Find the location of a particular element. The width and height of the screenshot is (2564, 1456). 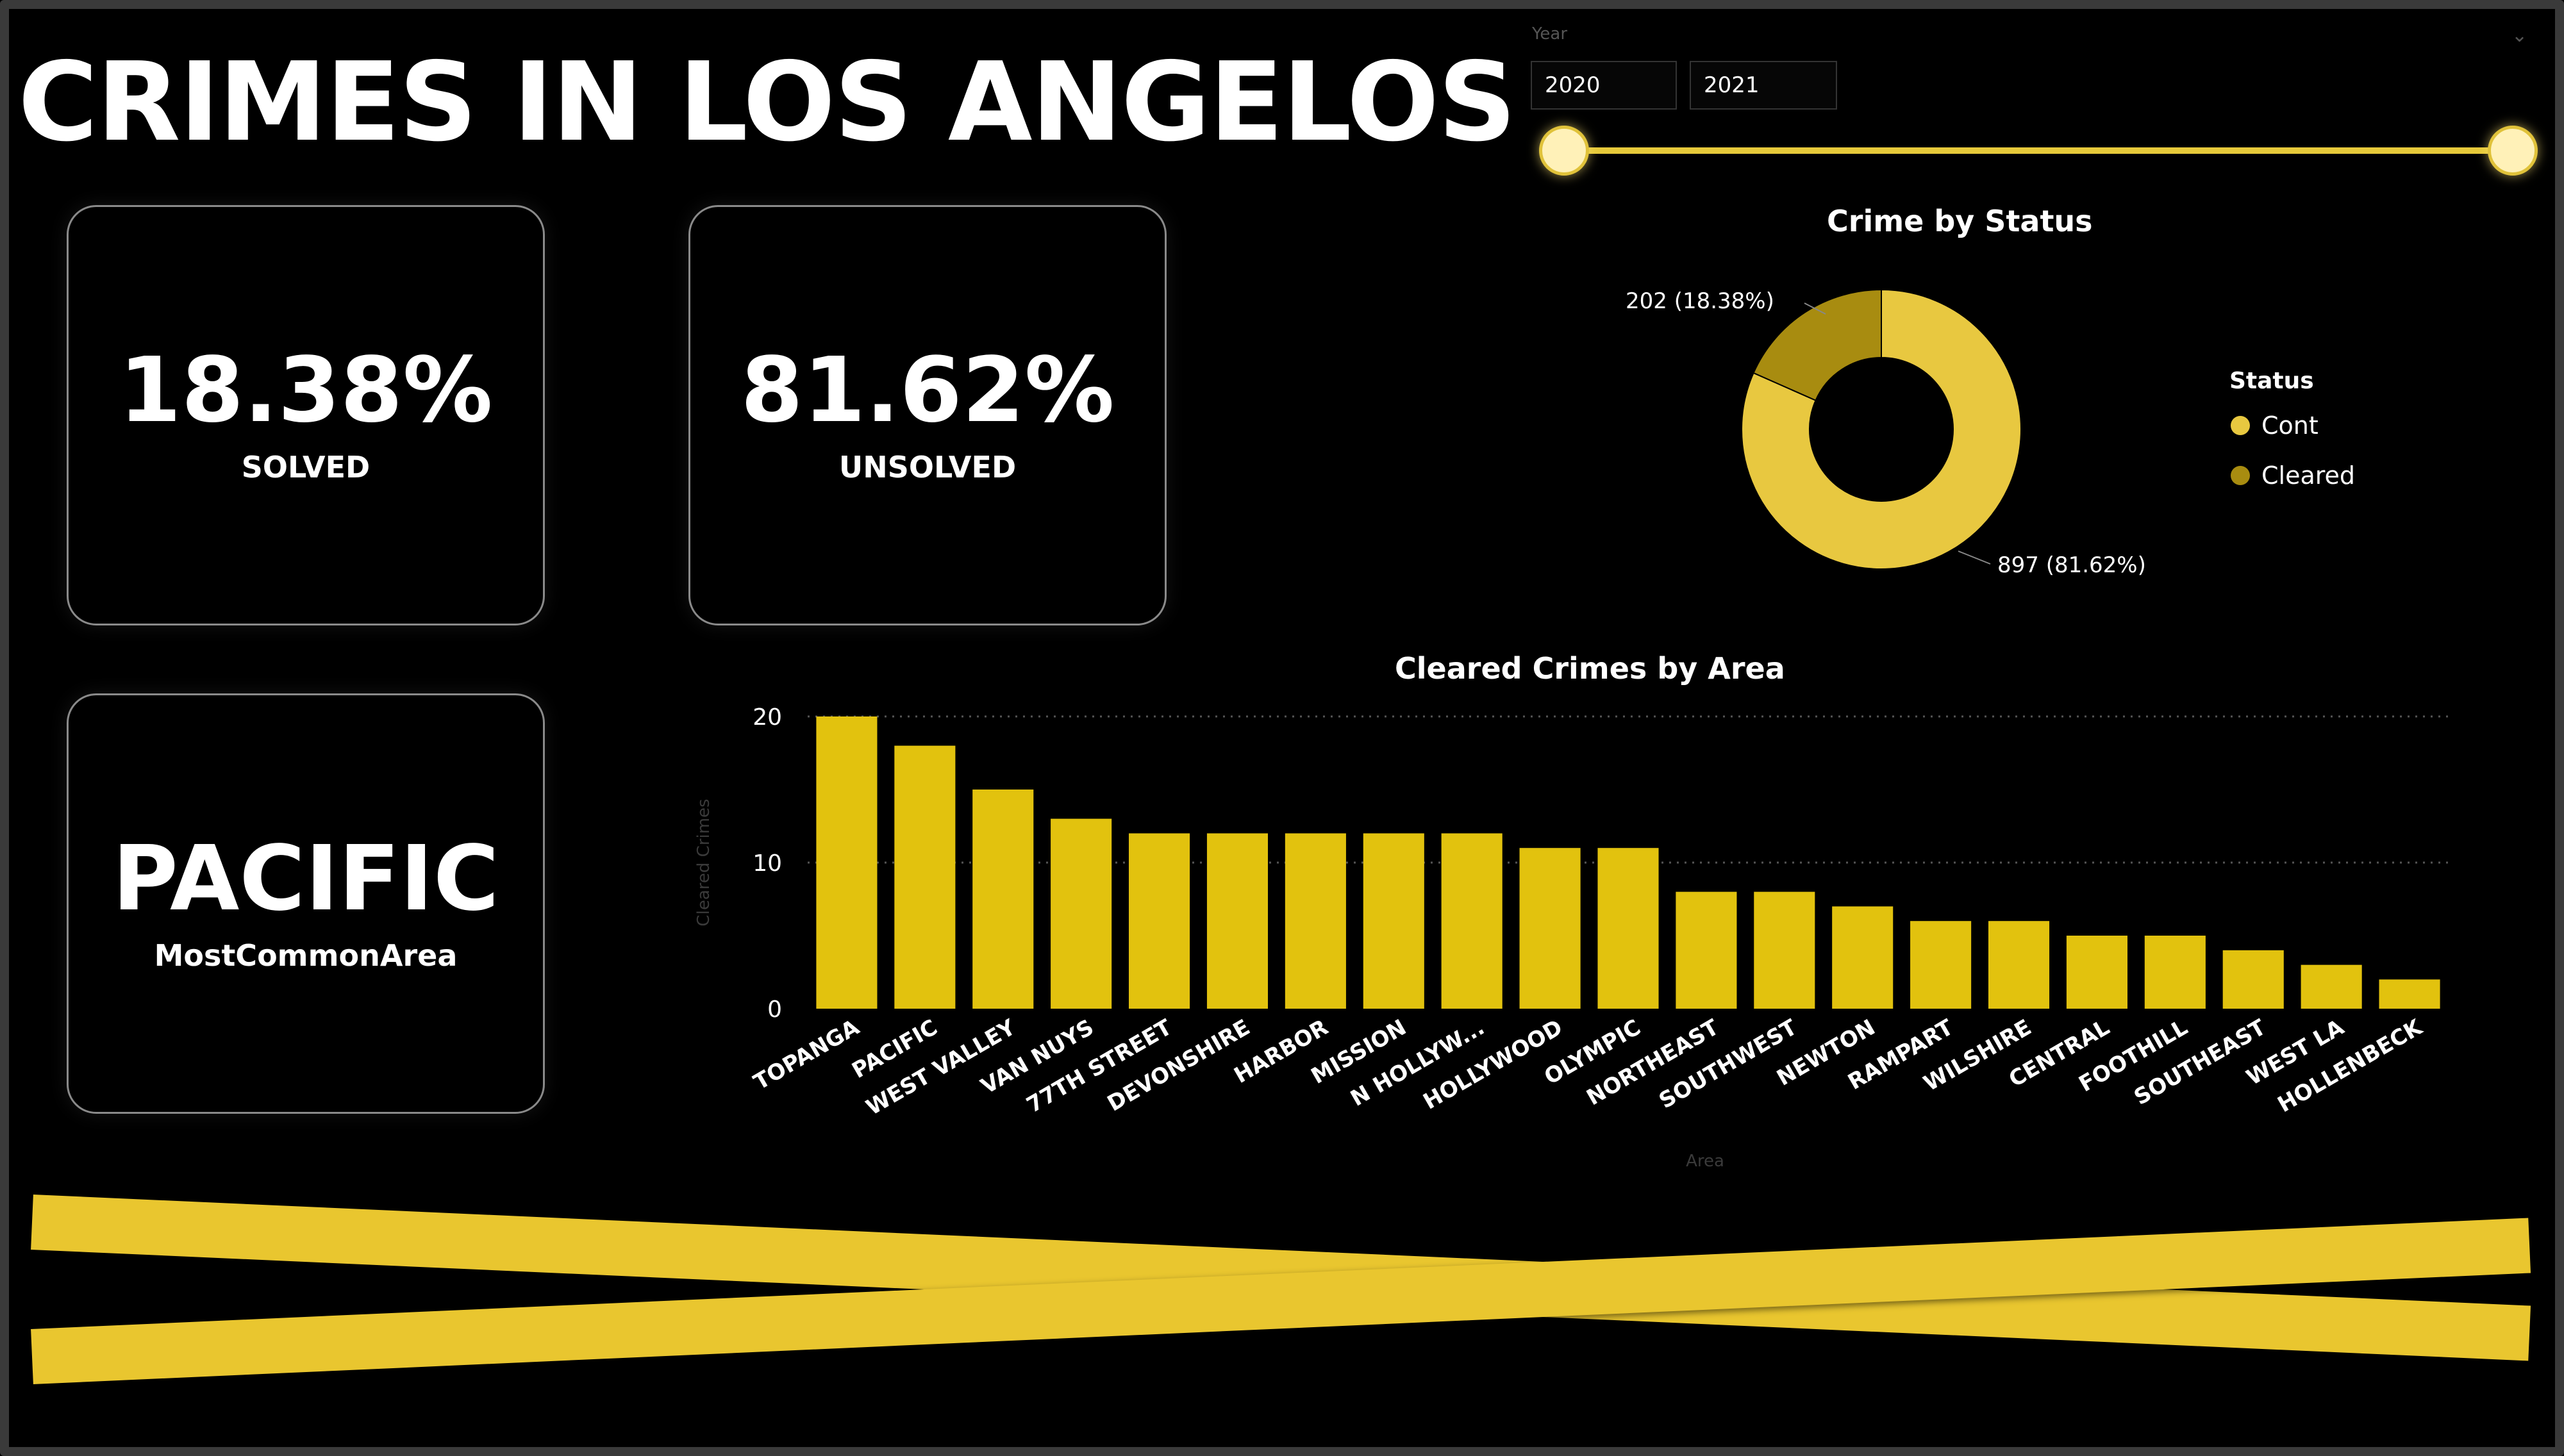

bar-wilshire is located at coordinates (2019, 965).